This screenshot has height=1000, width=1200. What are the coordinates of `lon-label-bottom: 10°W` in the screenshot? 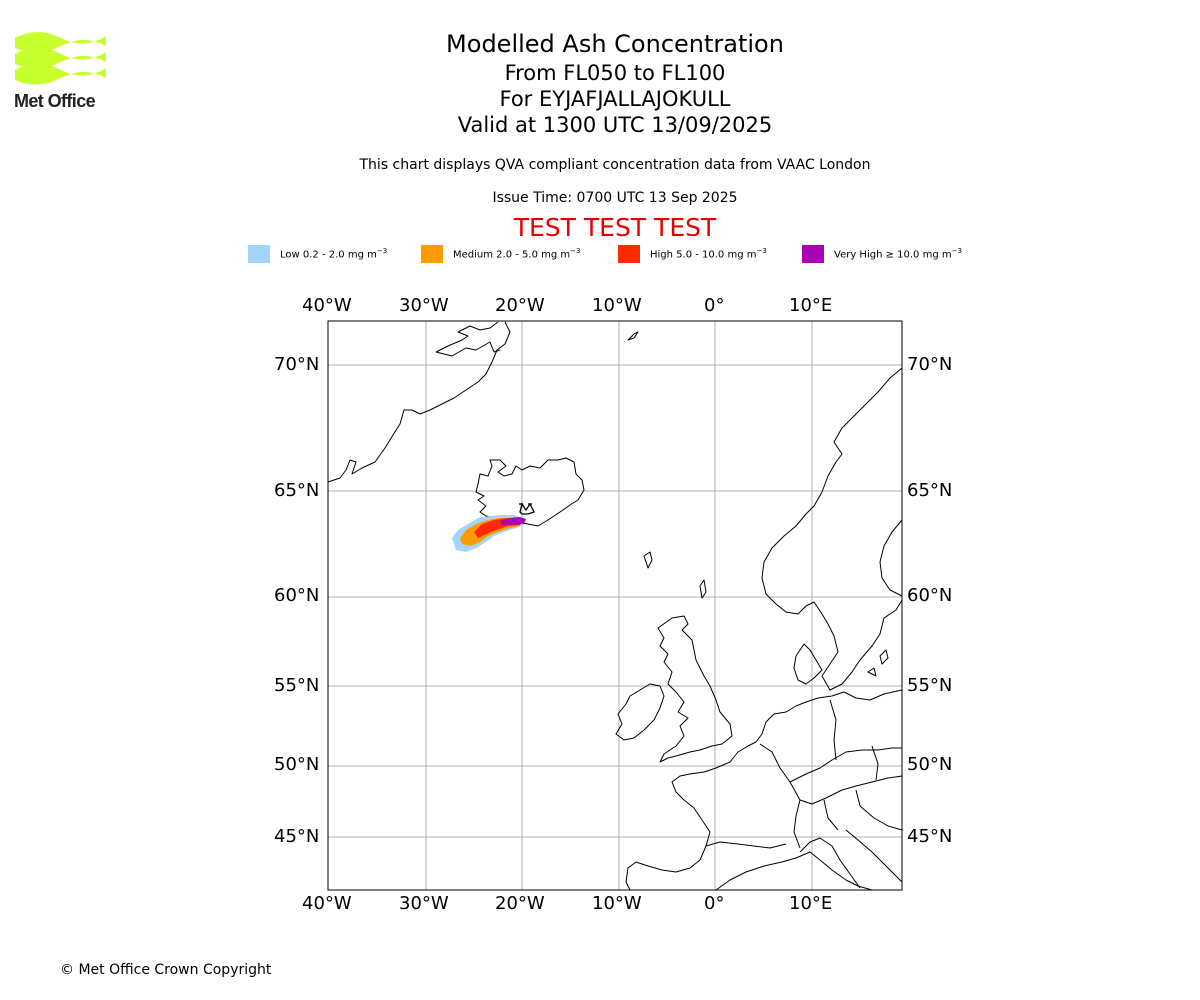 It's located at (617, 903).